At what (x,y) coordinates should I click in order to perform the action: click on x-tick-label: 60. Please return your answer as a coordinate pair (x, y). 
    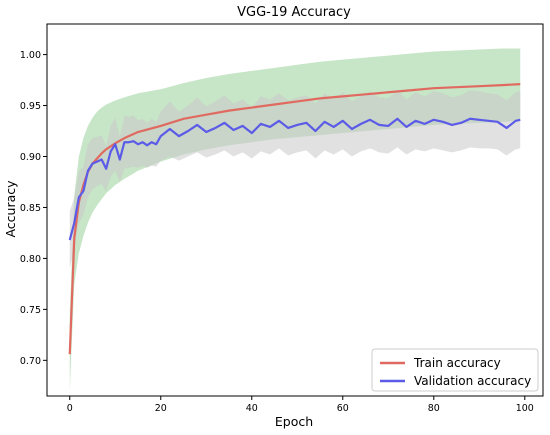
    Looking at the image, I should click on (343, 408).